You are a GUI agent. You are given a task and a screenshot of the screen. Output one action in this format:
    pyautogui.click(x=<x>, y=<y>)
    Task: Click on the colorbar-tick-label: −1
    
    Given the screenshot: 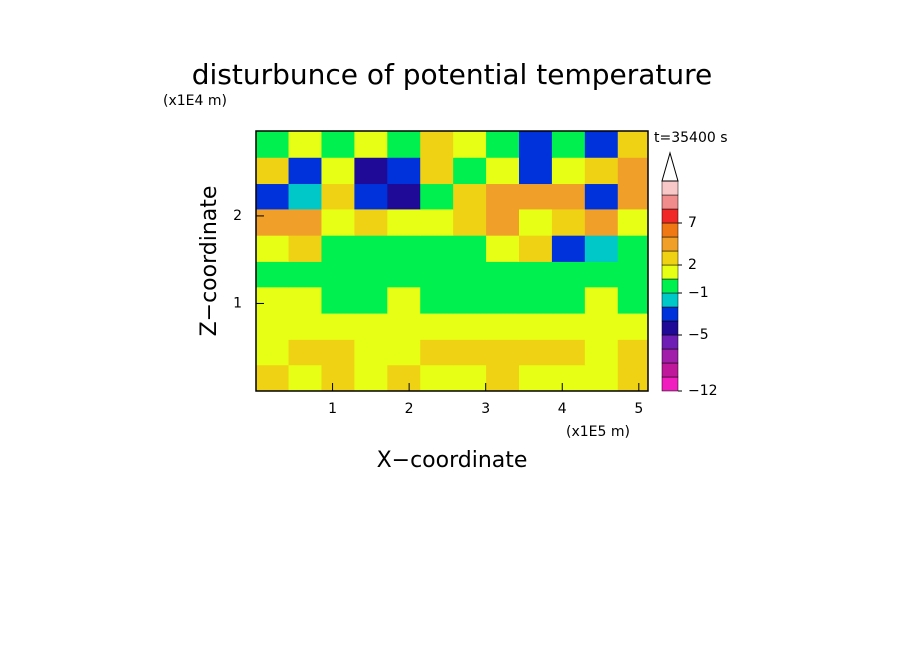 What is the action you would take?
    pyautogui.click(x=698, y=293)
    